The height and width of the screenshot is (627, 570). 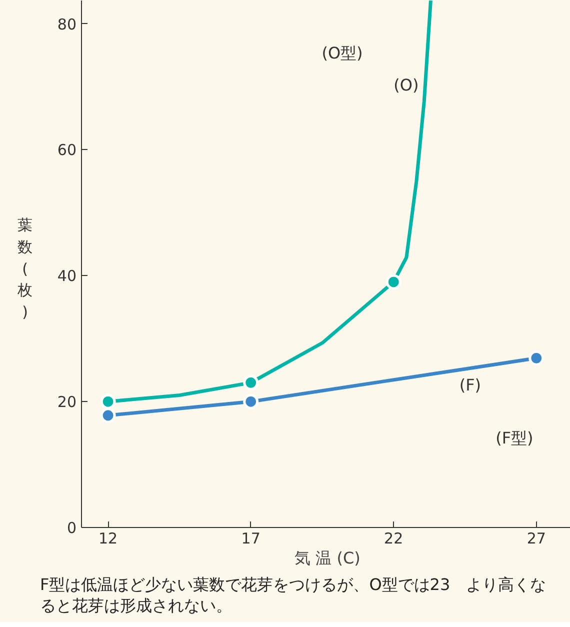 I want to click on text: F型は低温ほど少ない葉数で花芽をつけるが、O型では23 より高くなると花芽は形成されない。, so click(x=294, y=596).